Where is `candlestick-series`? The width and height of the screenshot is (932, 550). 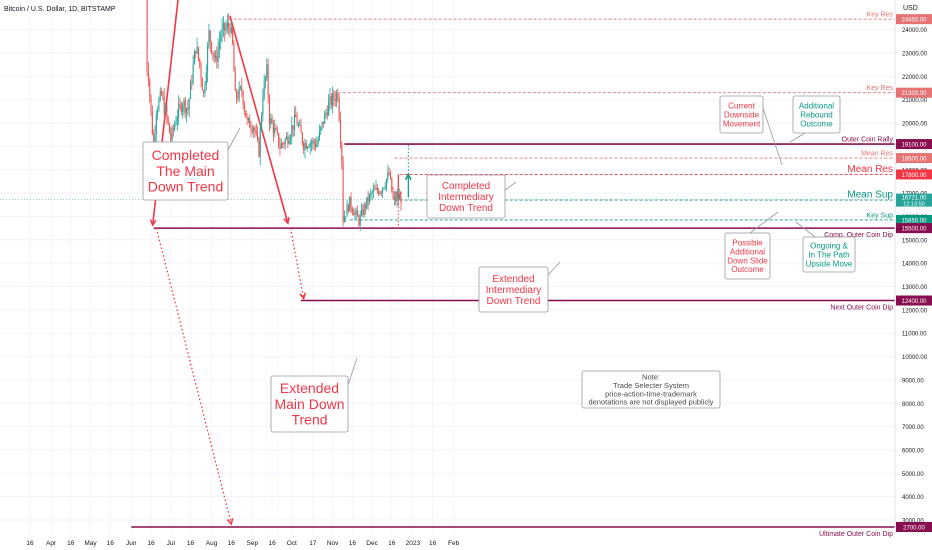
candlestick-series is located at coordinates (274, 115).